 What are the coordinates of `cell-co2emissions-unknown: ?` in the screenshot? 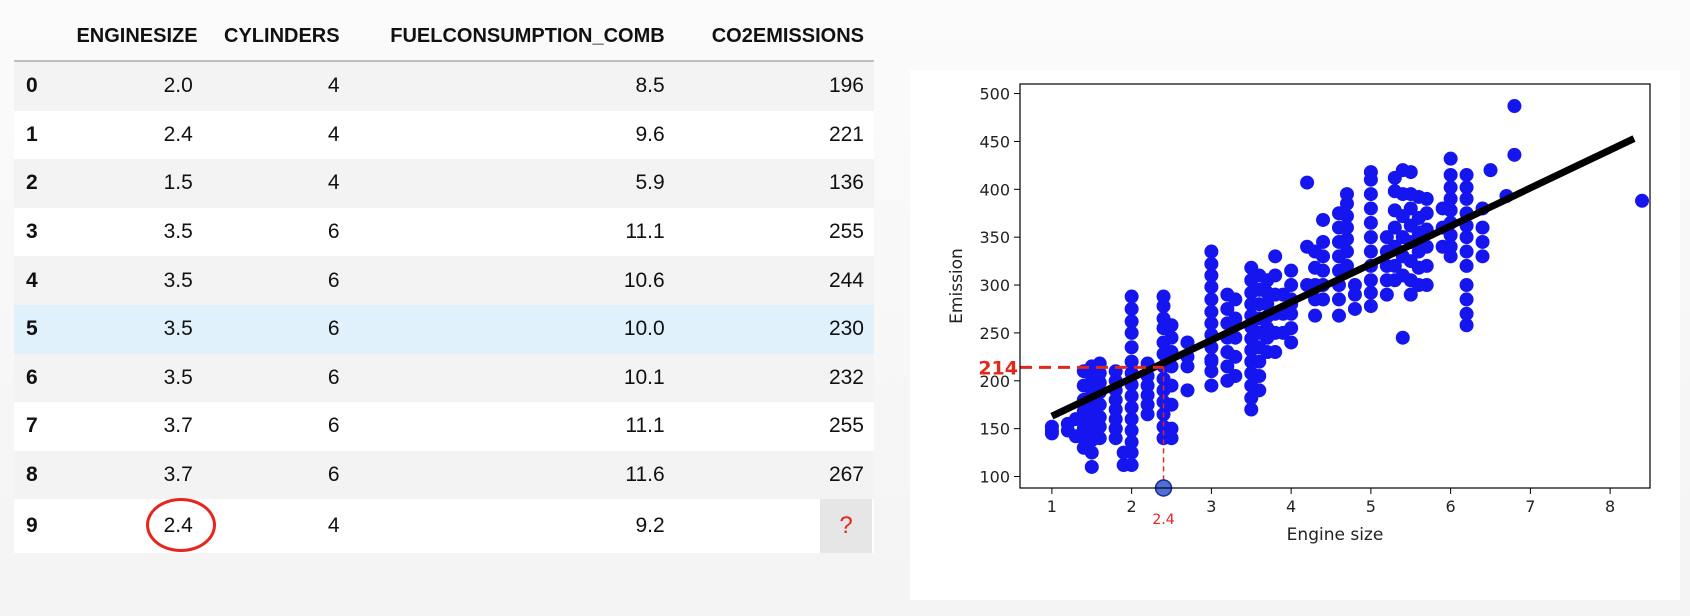 It's located at (774, 526).